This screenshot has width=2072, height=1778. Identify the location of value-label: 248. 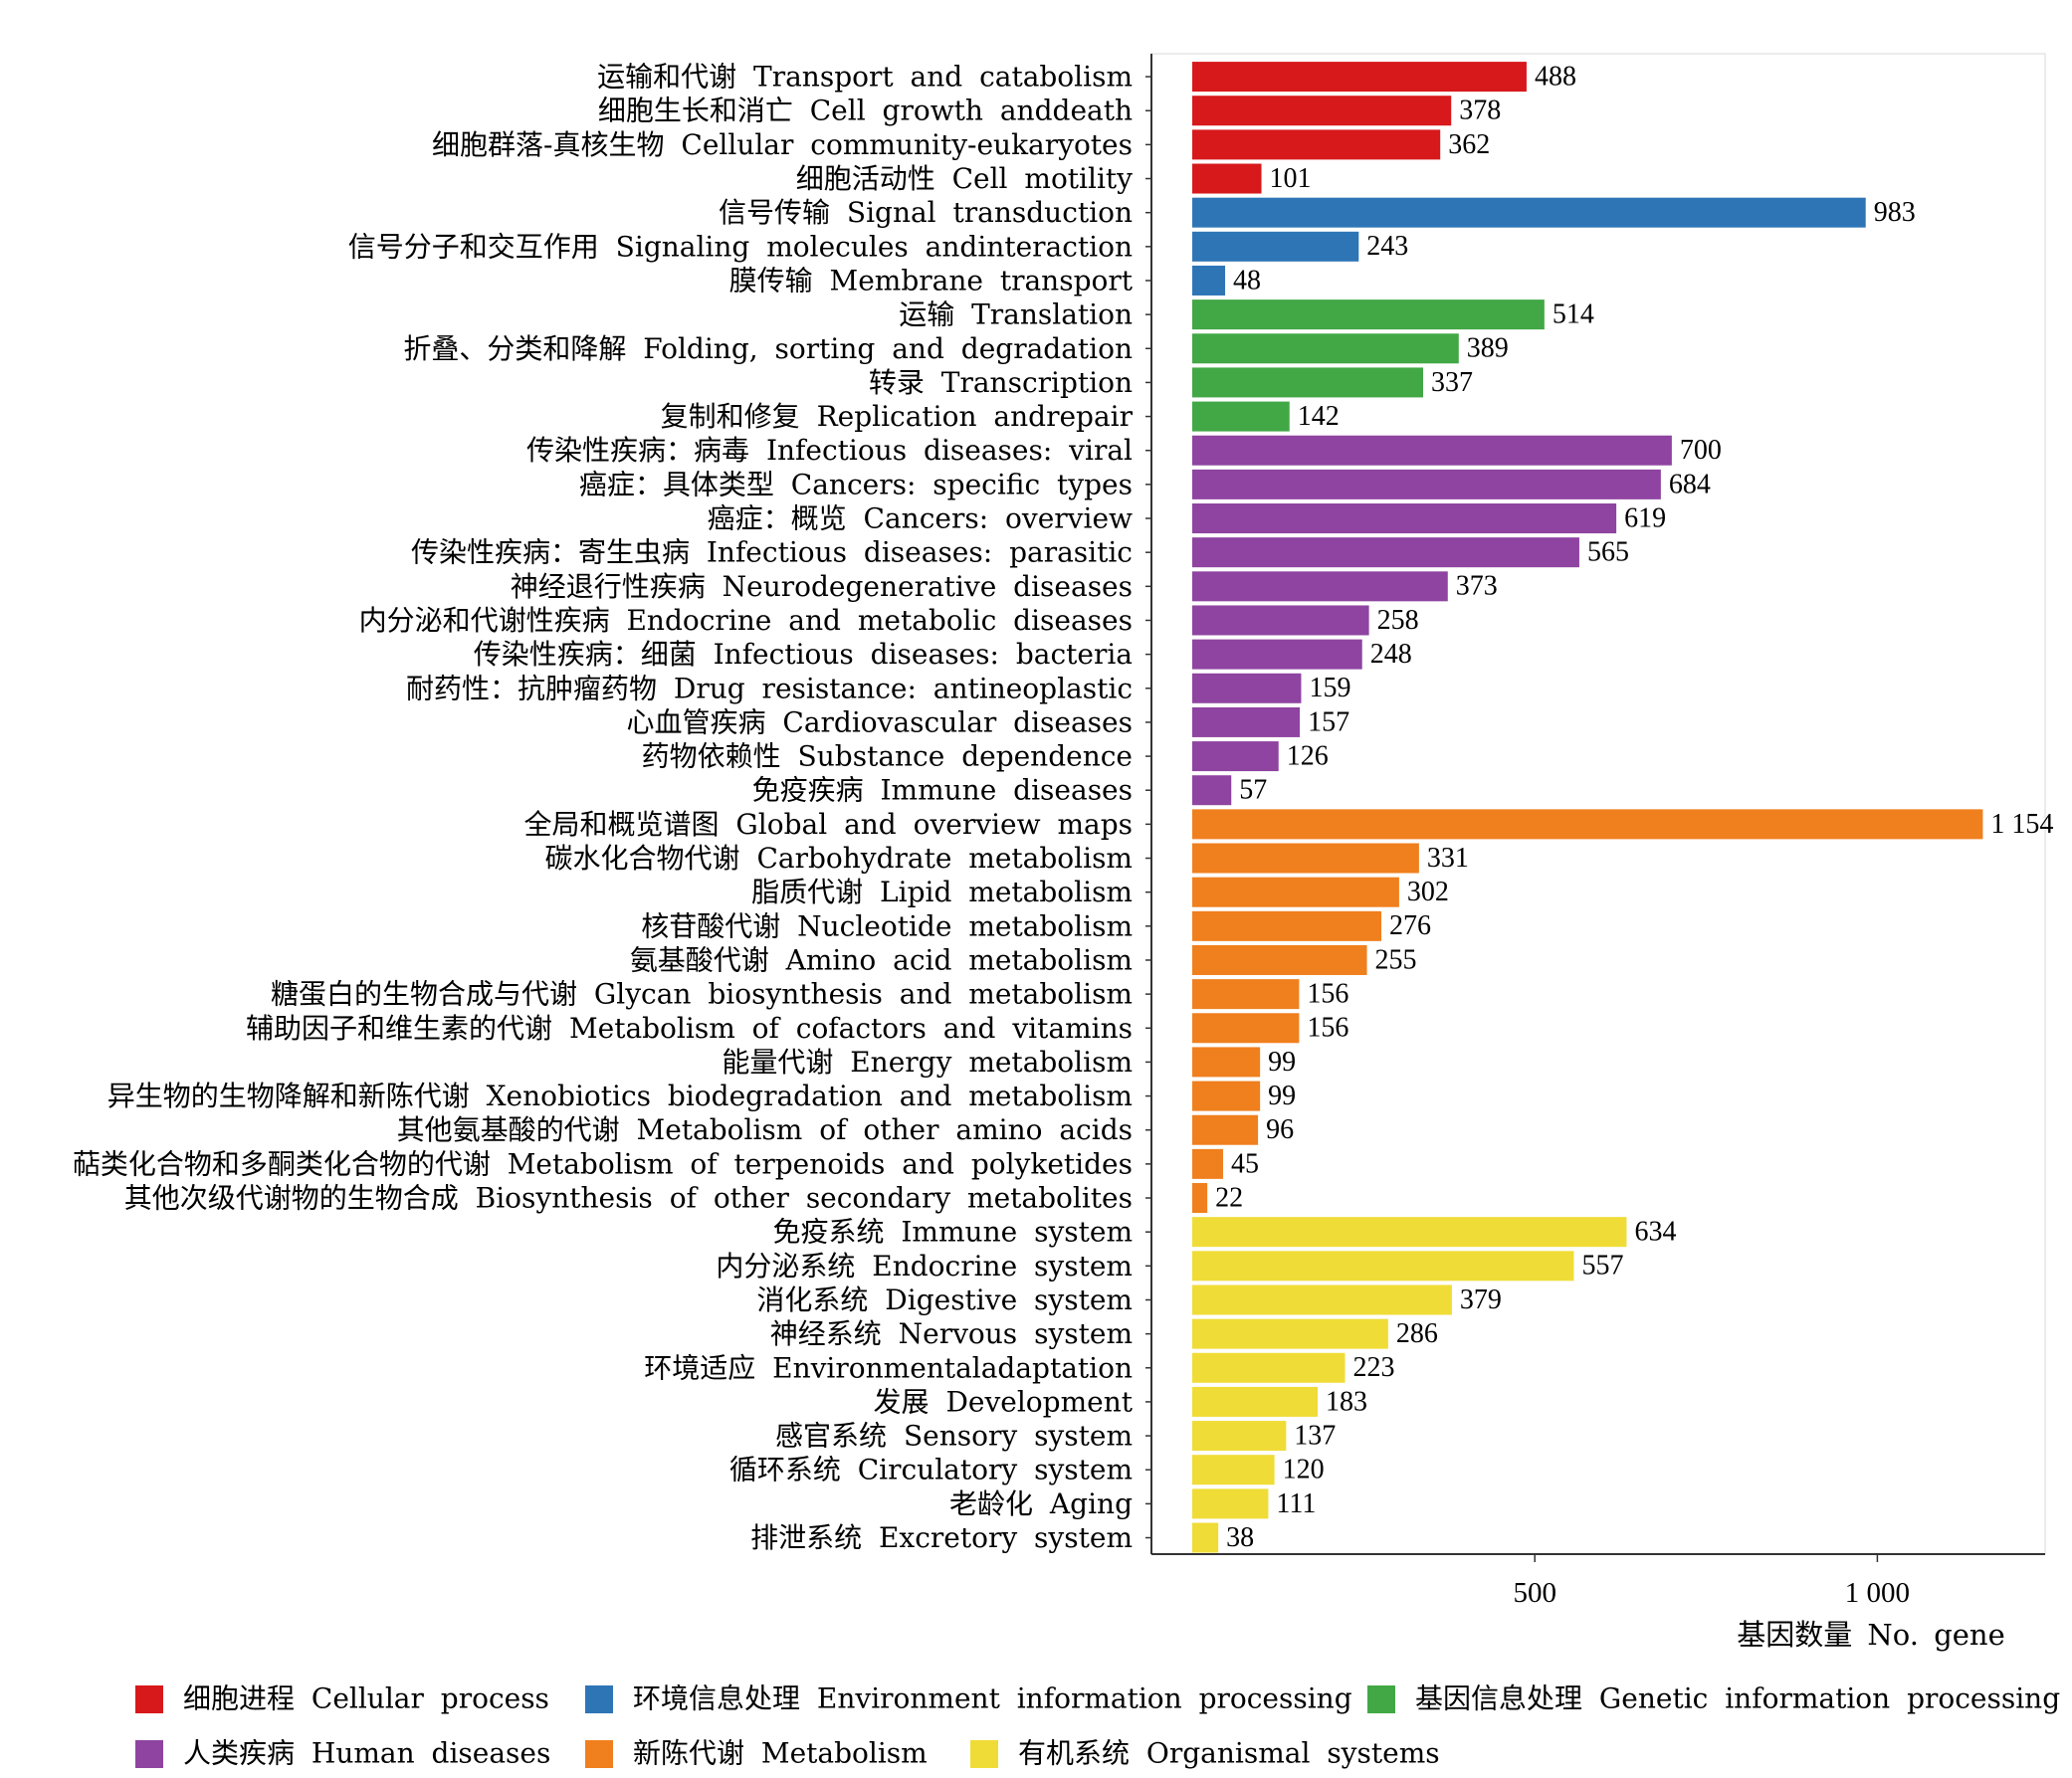
(1391, 654).